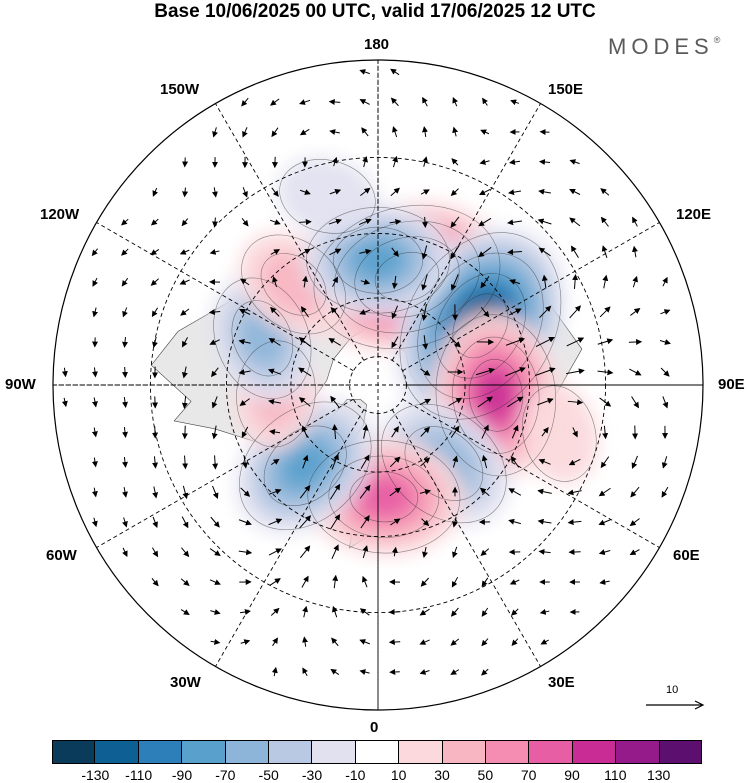  What do you see at coordinates (355, 775) in the screenshot?
I see `colorbar-tick-label: -10` at bounding box center [355, 775].